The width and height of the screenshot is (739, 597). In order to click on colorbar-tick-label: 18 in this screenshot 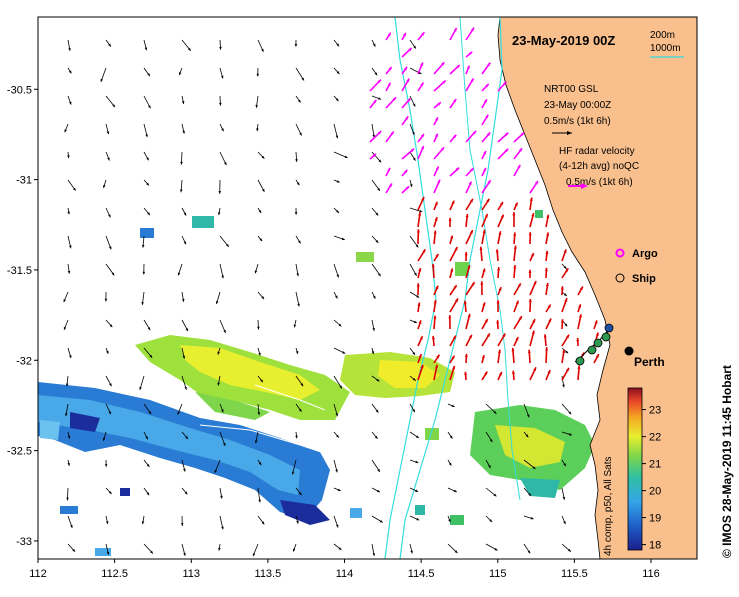, I will do `click(655, 546)`.